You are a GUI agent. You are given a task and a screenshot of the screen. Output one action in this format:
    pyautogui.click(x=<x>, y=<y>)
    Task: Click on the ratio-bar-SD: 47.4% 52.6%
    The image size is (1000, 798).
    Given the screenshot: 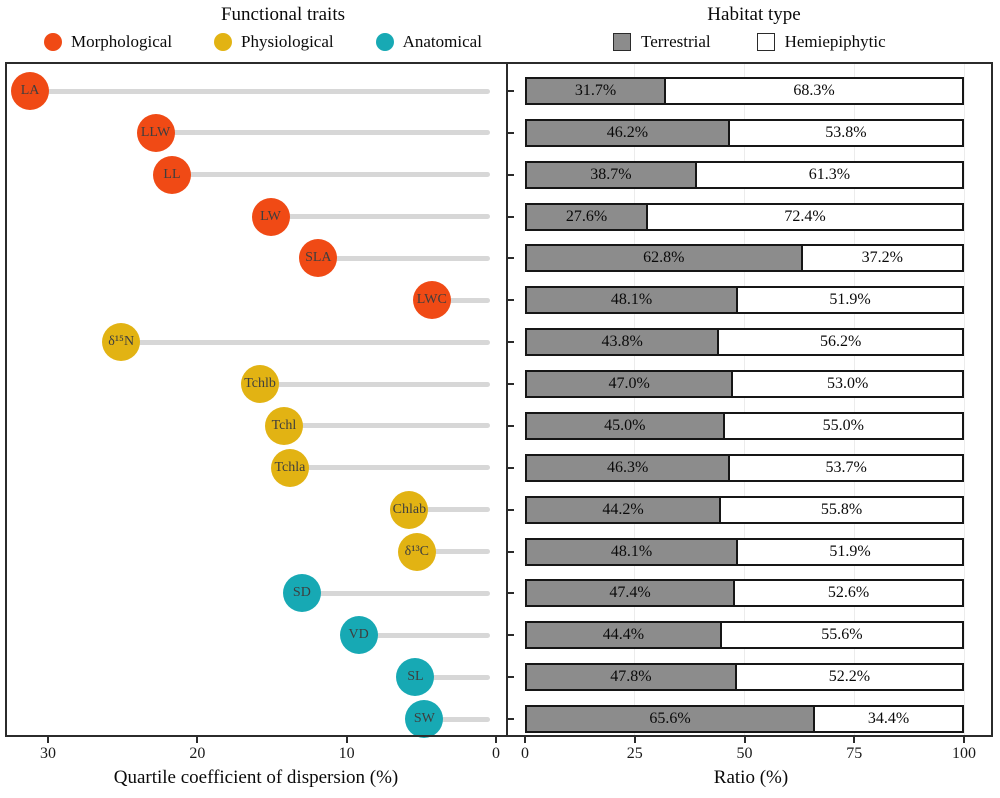 What is the action you would take?
    pyautogui.click(x=744, y=593)
    